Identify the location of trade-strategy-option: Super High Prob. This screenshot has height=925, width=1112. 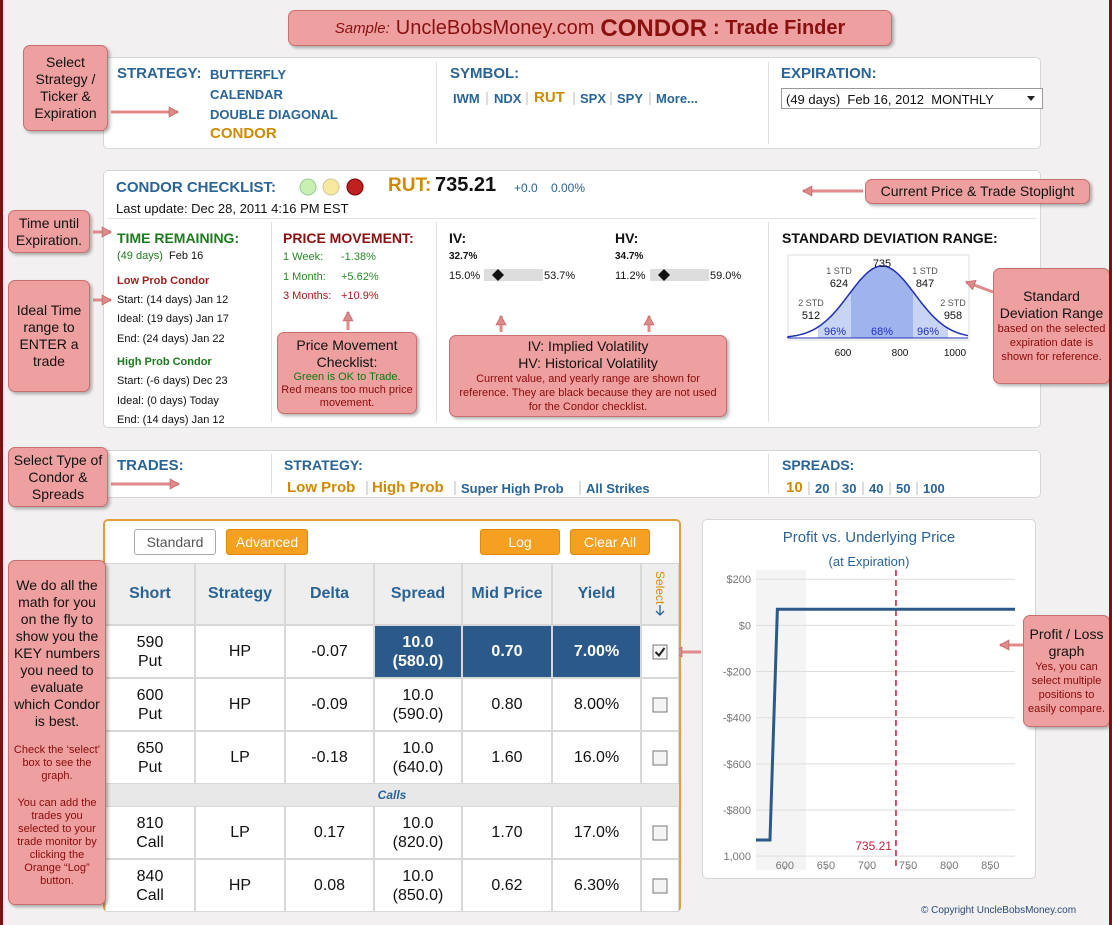
(512, 488).